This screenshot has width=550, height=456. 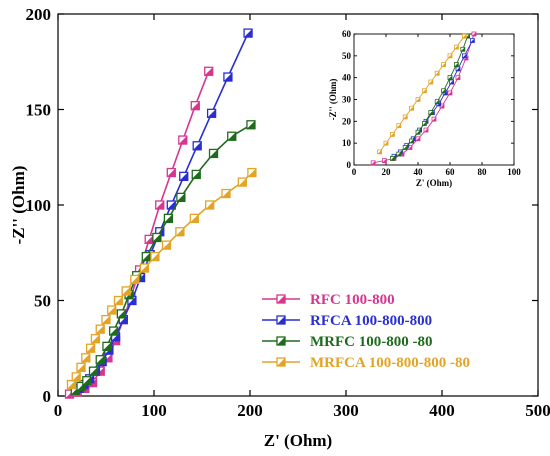 I want to click on inset-x-tick-label: 0, so click(x=354, y=172).